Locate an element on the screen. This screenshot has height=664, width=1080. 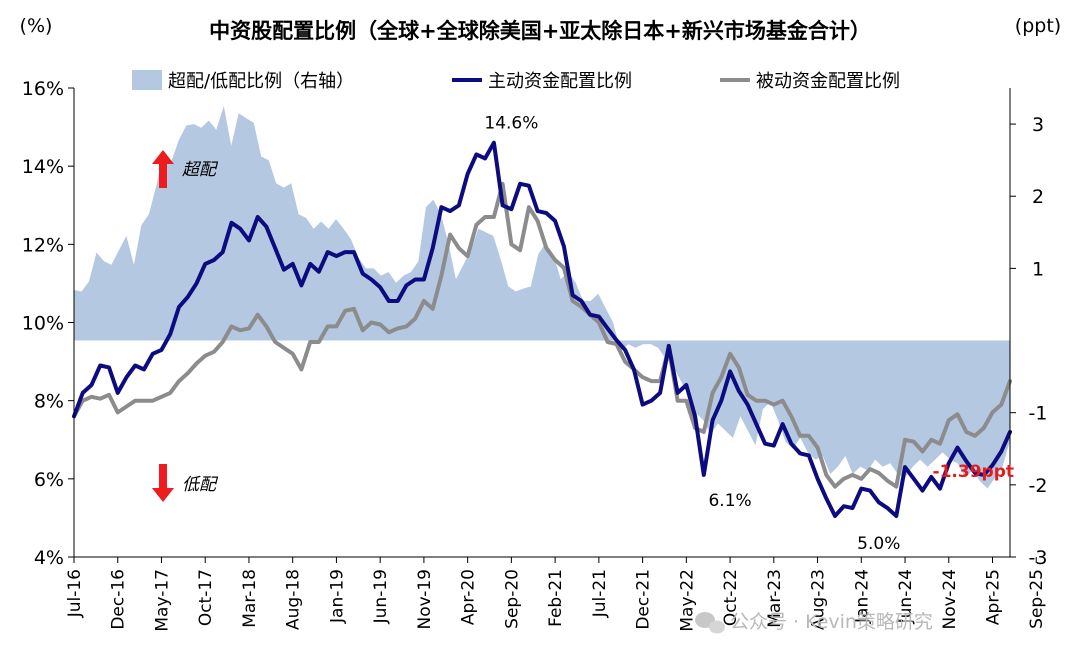
legend-swatch-area is located at coordinates (147, 80).